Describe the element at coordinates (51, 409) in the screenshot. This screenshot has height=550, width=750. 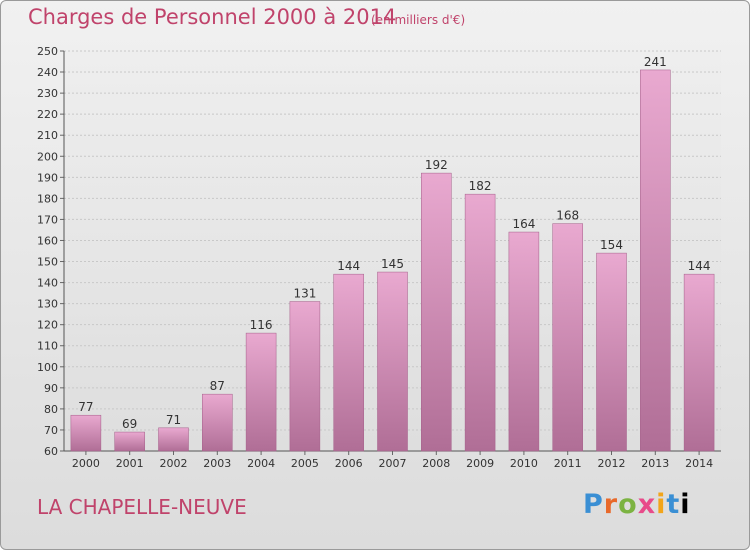
I see `y-tick-label: 80` at that location.